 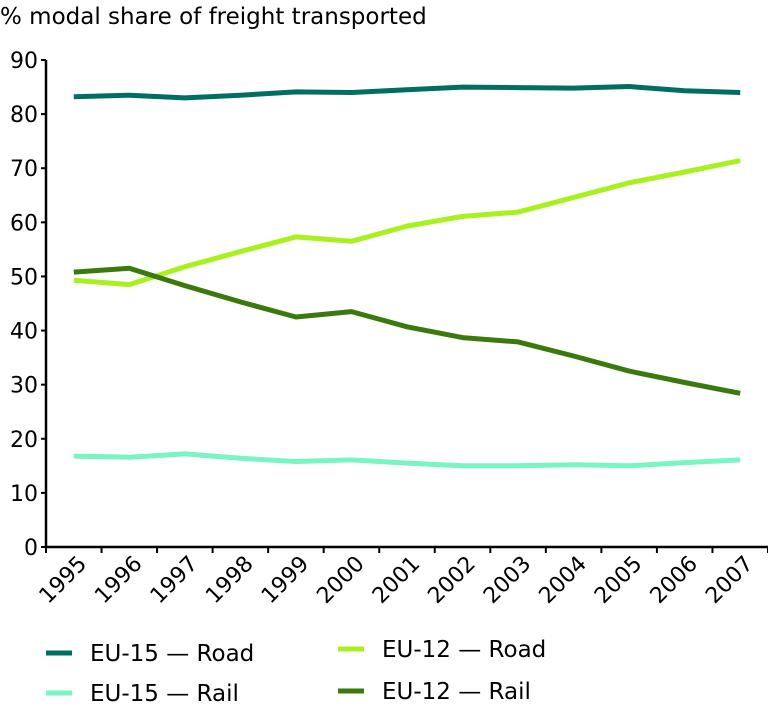 I want to click on x-tick-label: 2002, so click(x=452, y=580).